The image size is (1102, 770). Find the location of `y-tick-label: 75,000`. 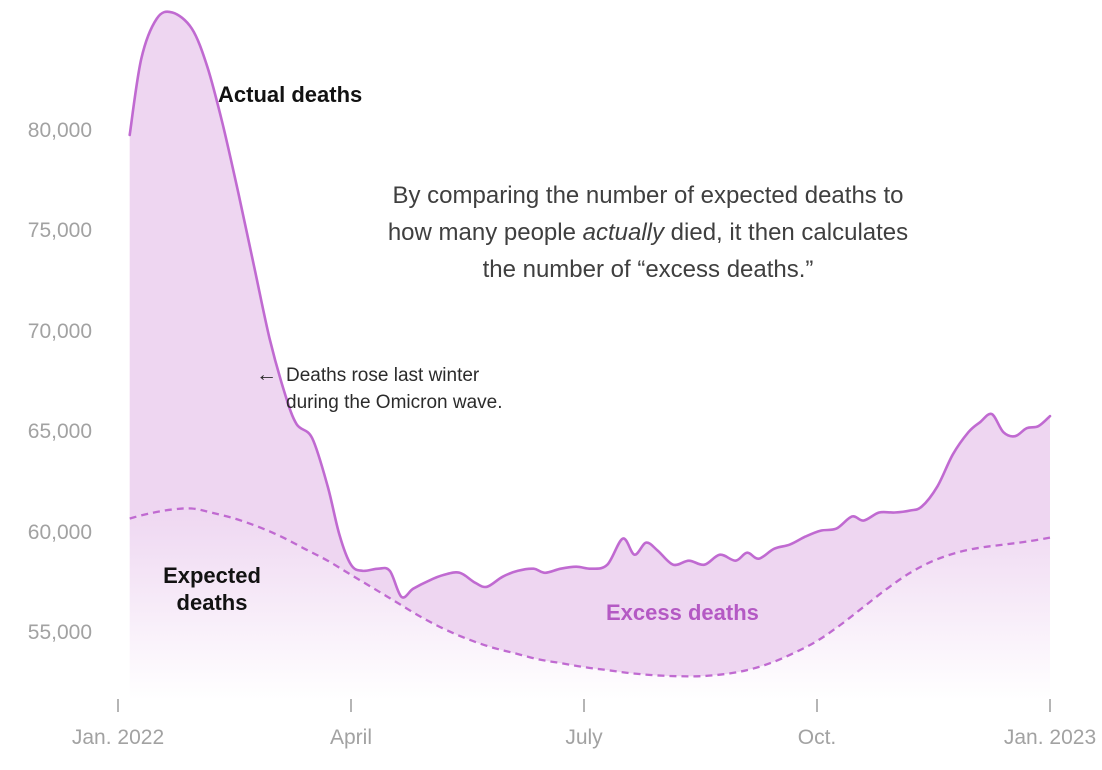

y-tick-label: 75,000 is located at coordinates (59, 231).